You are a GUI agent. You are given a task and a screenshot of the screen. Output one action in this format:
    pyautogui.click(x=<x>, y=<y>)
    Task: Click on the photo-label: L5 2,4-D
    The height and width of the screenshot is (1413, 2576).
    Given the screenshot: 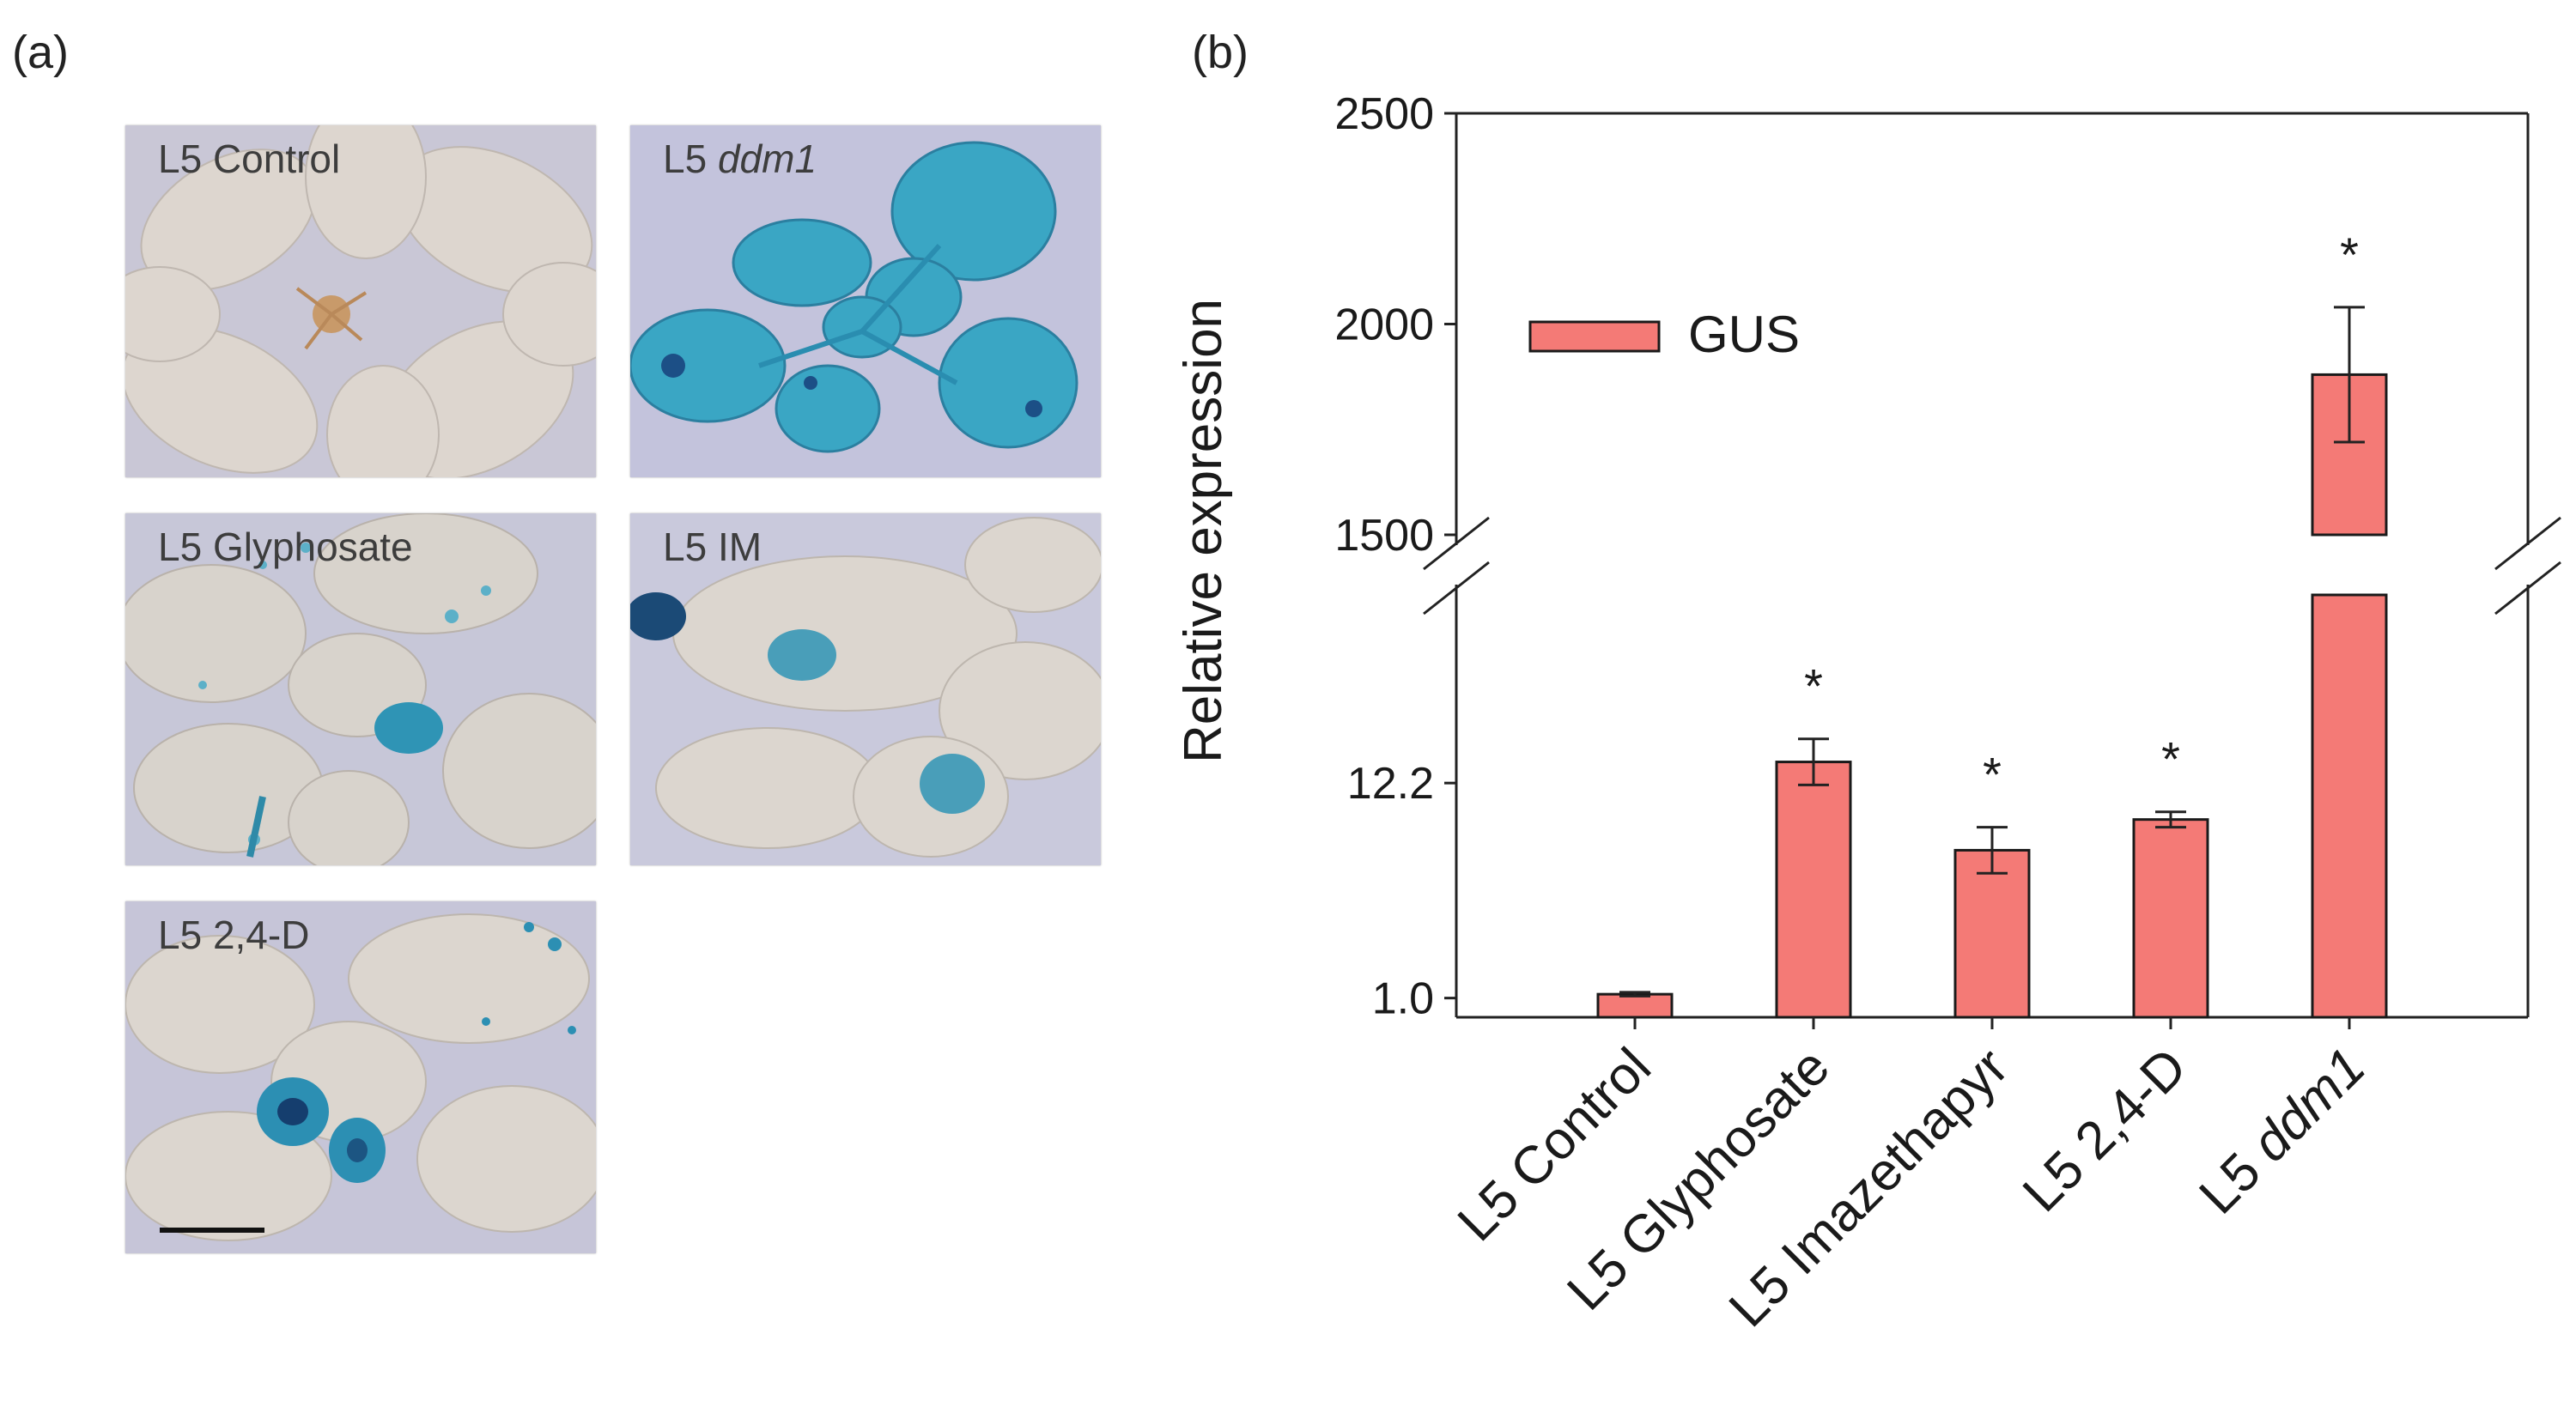 What is the action you would take?
    pyautogui.click(x=234, y=935)
    